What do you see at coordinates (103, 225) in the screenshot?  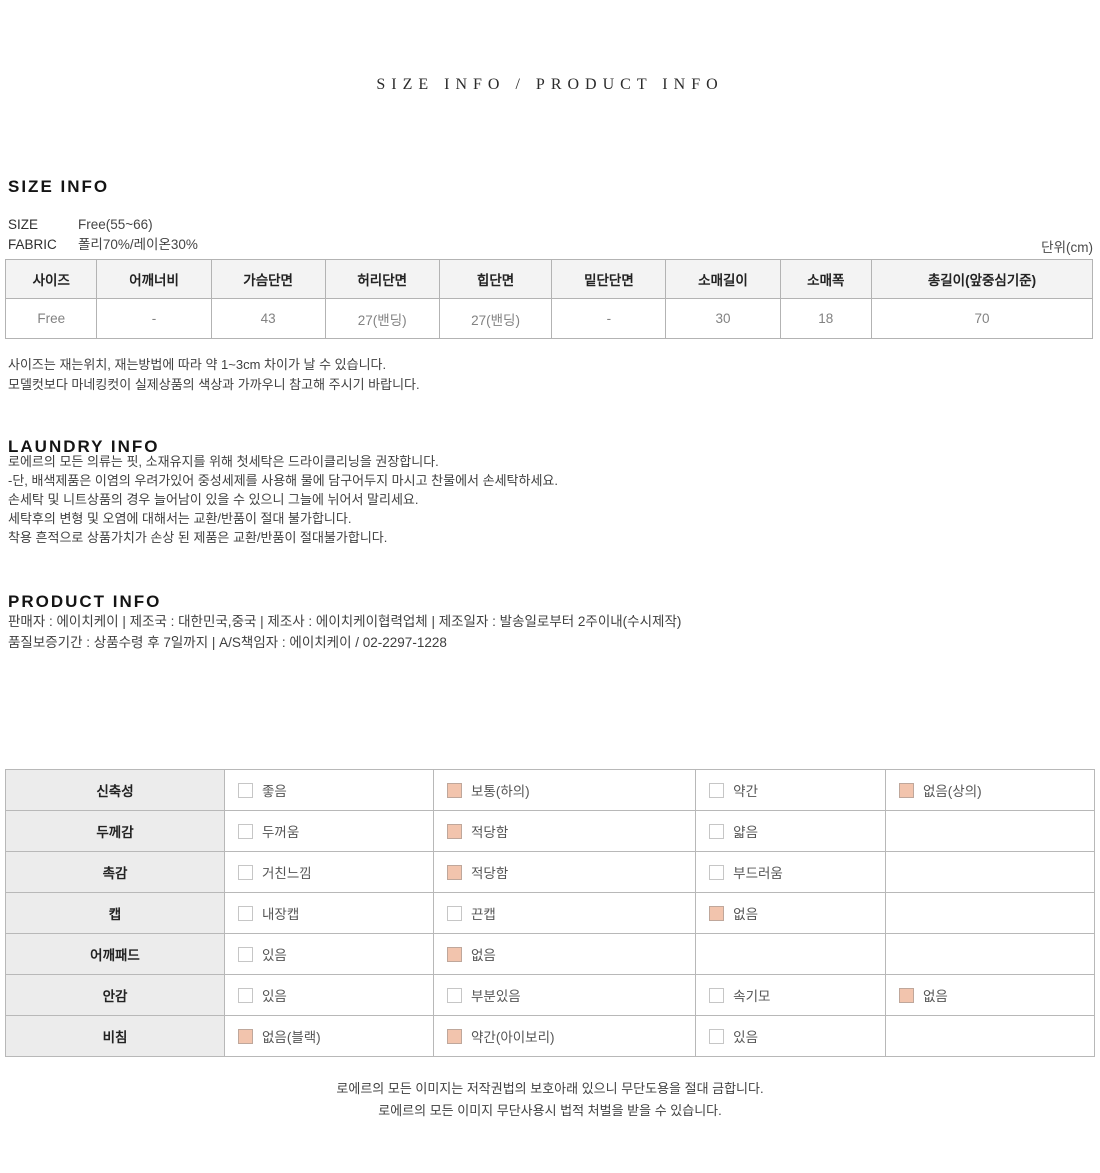 I see `size-spec-row: SIZE Free(55~66)` at bounding box center [103, 225].